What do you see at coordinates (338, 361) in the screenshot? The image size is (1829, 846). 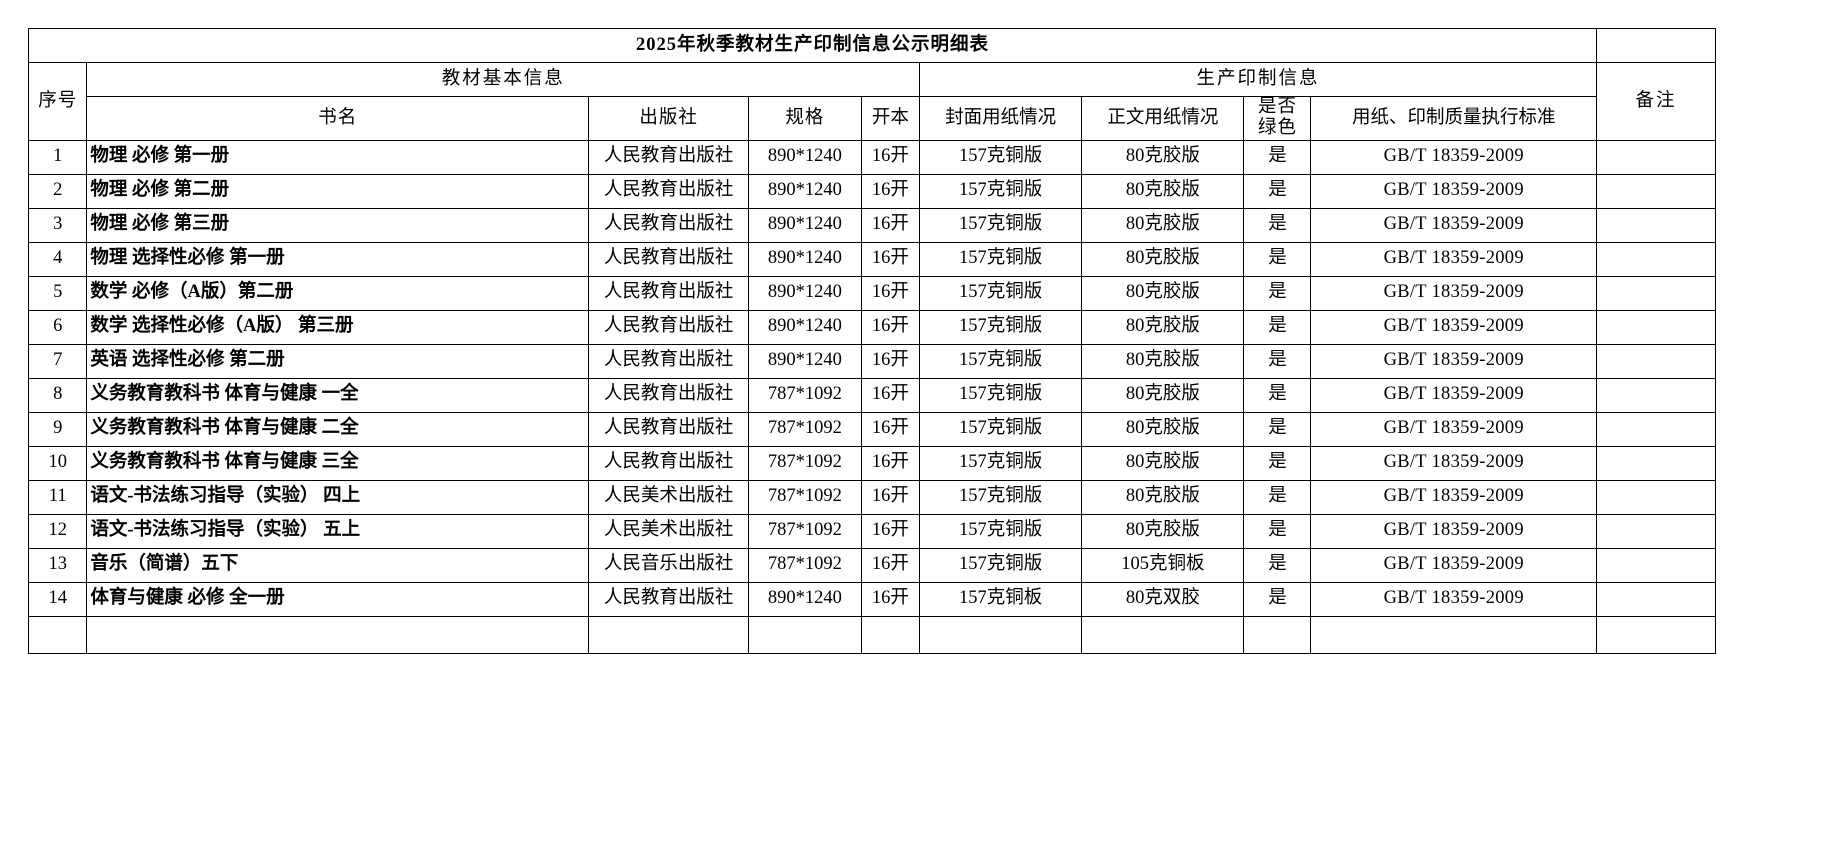 I see `row-cell-book-name: 英语 选择性必修 第二册` at bounding box center [338, 361].